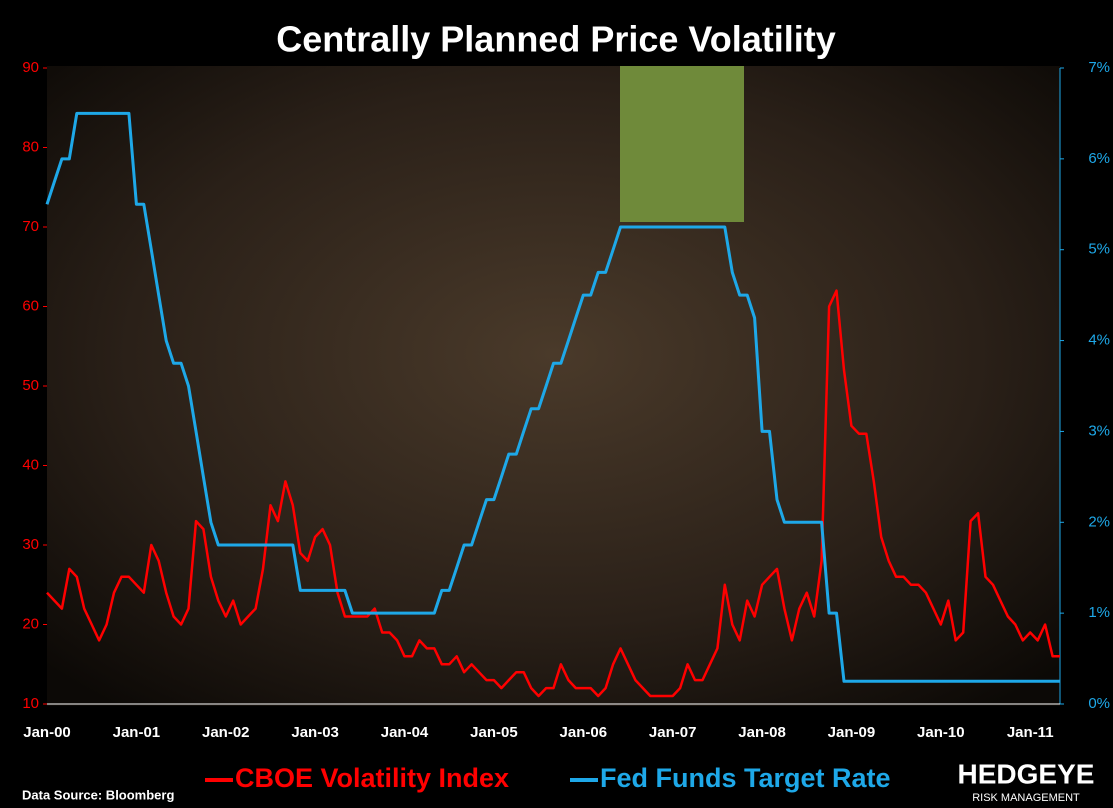  Describe the element at coordinates (30, 146) in the screenshot. I see `y-tick-label: 80` at that location.